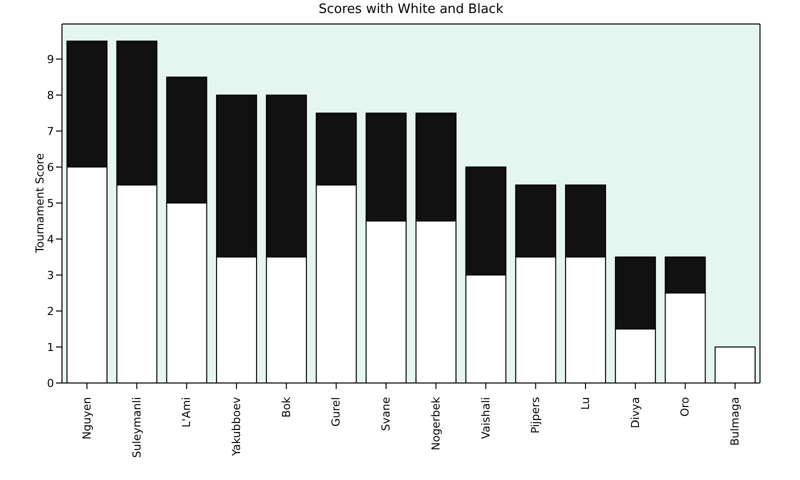 This screenshot has height=480, width=800. What do you see at coordinates (635, 412) in the screenshot?
I see `x-tick-label: Divya` at bounding box center [635, 412].